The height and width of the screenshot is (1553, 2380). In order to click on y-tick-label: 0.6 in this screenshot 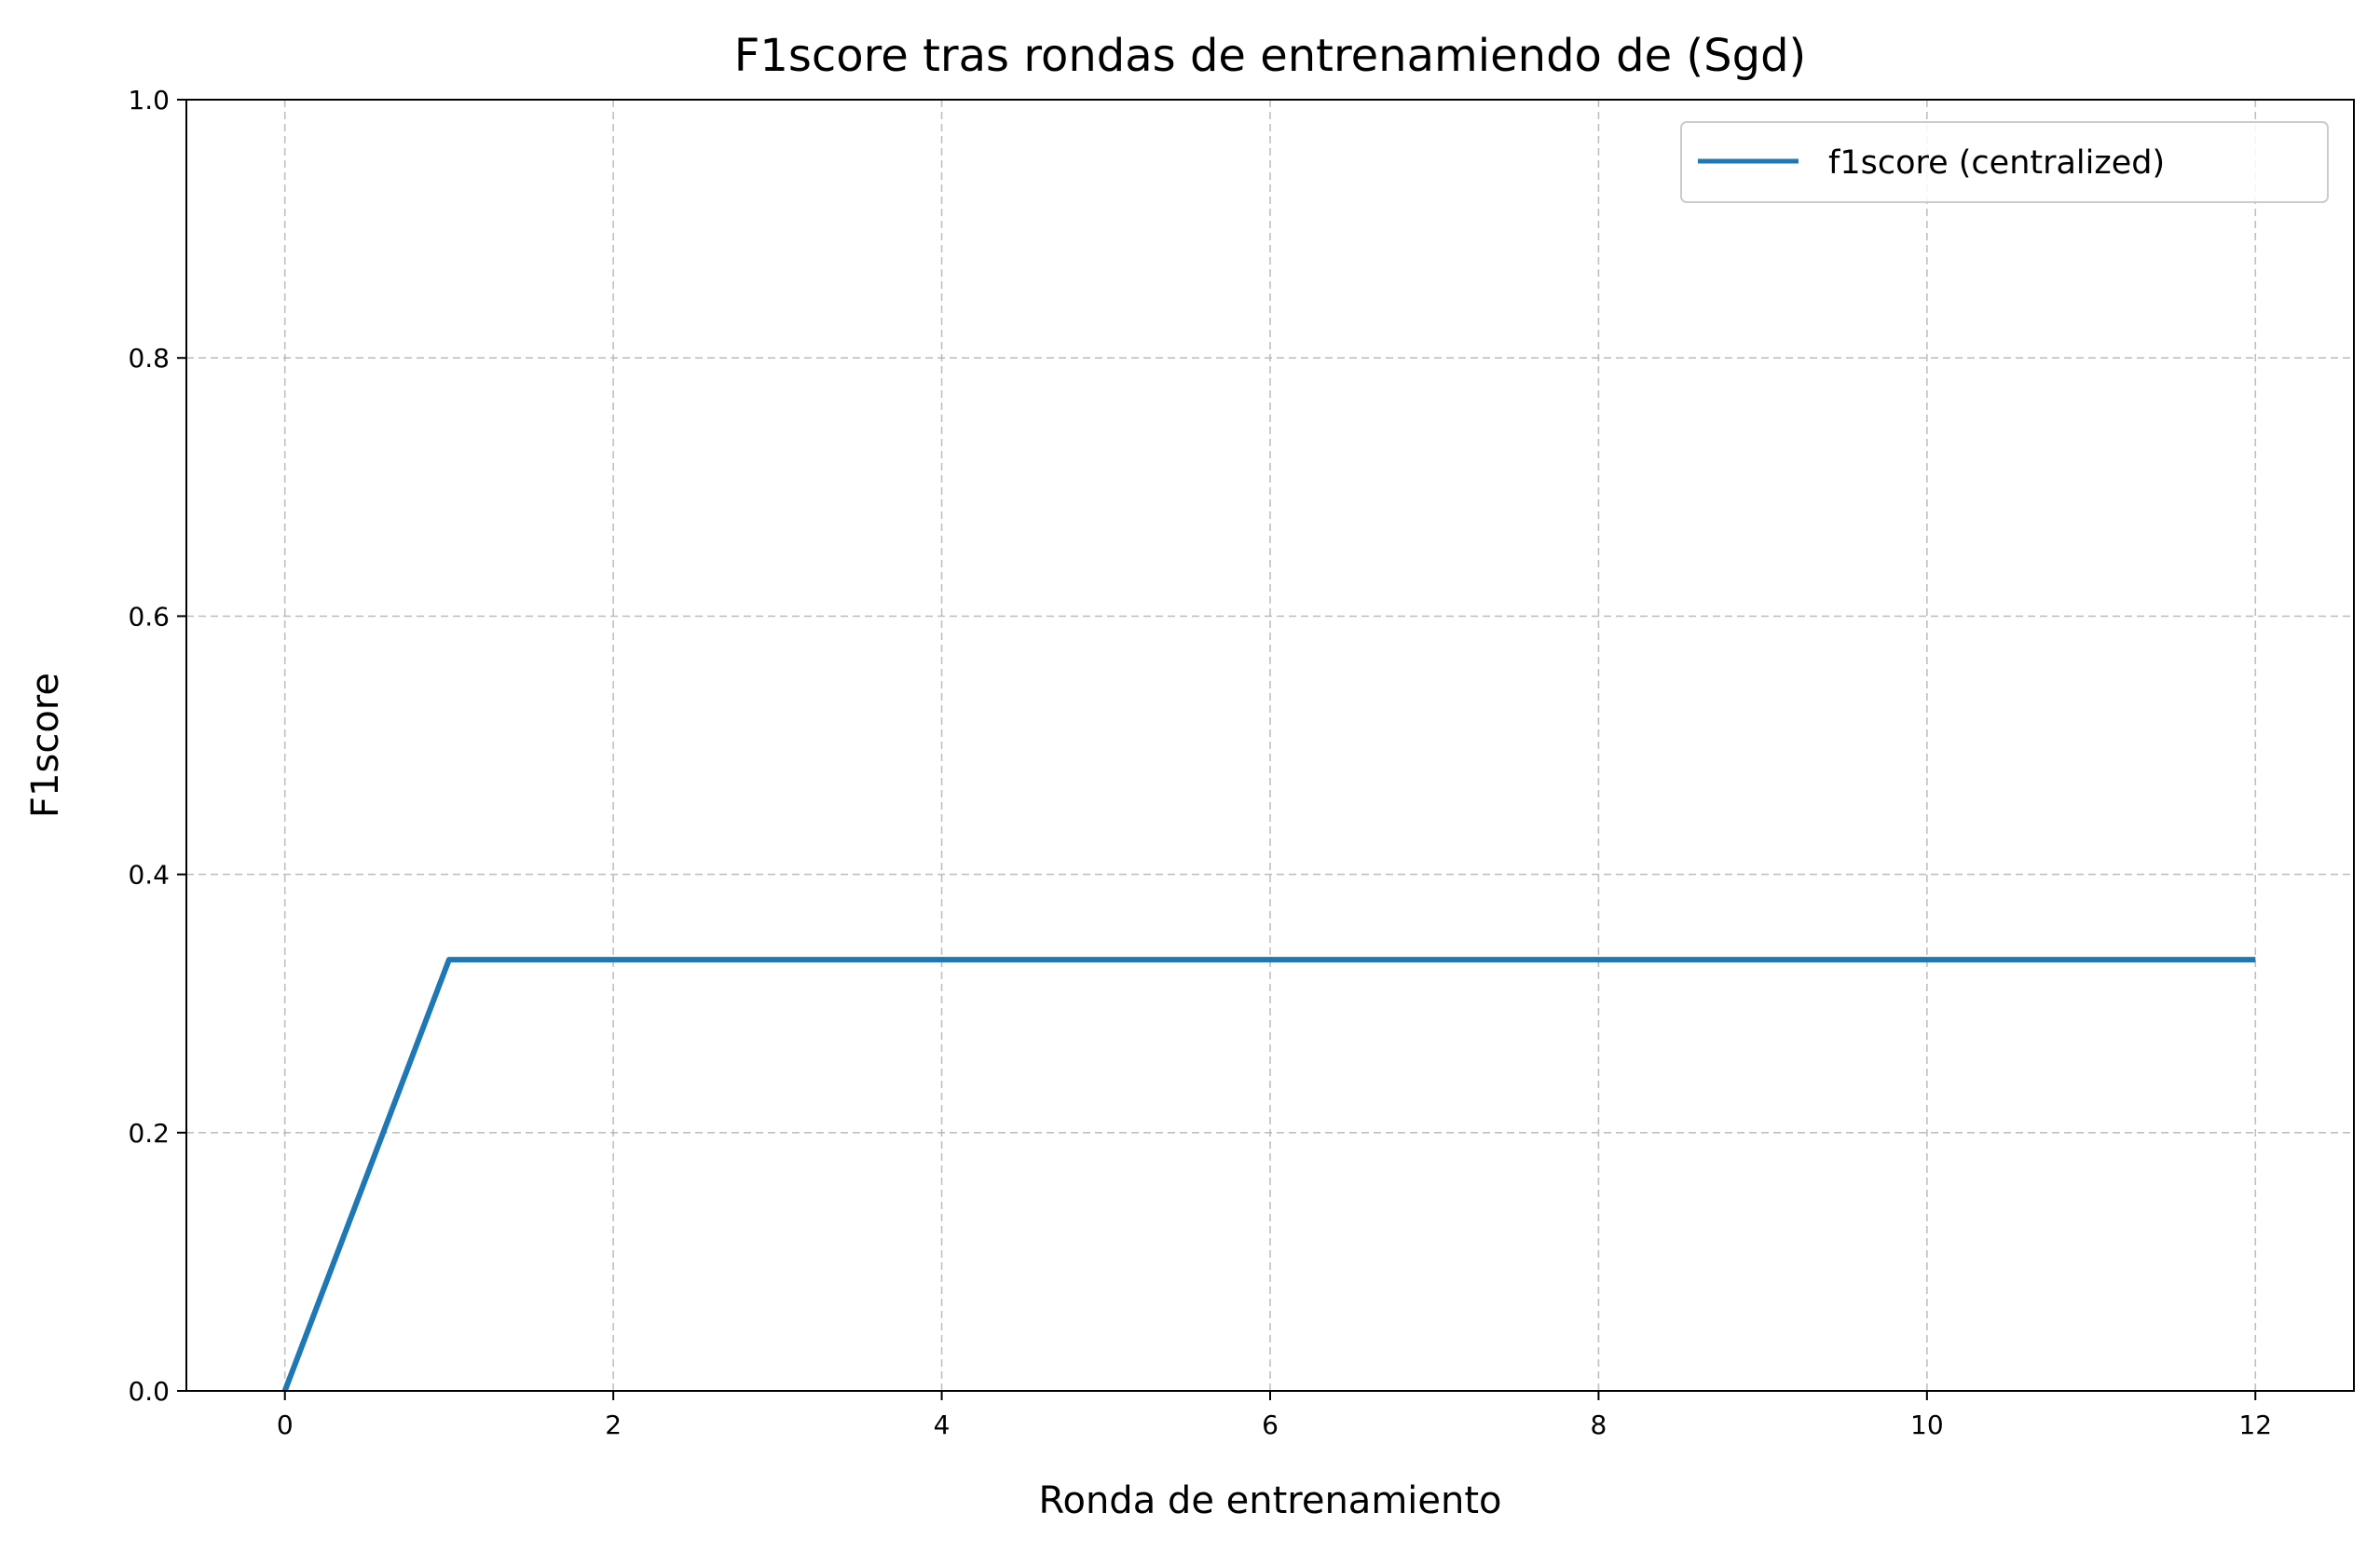, I will do `click(149, 616)`.